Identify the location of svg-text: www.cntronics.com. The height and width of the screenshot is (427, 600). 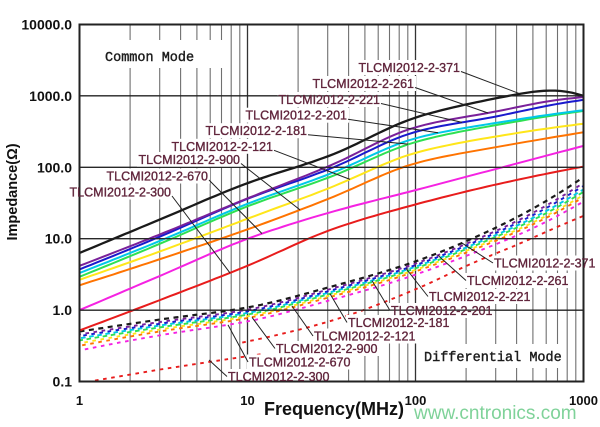
(495, 413).